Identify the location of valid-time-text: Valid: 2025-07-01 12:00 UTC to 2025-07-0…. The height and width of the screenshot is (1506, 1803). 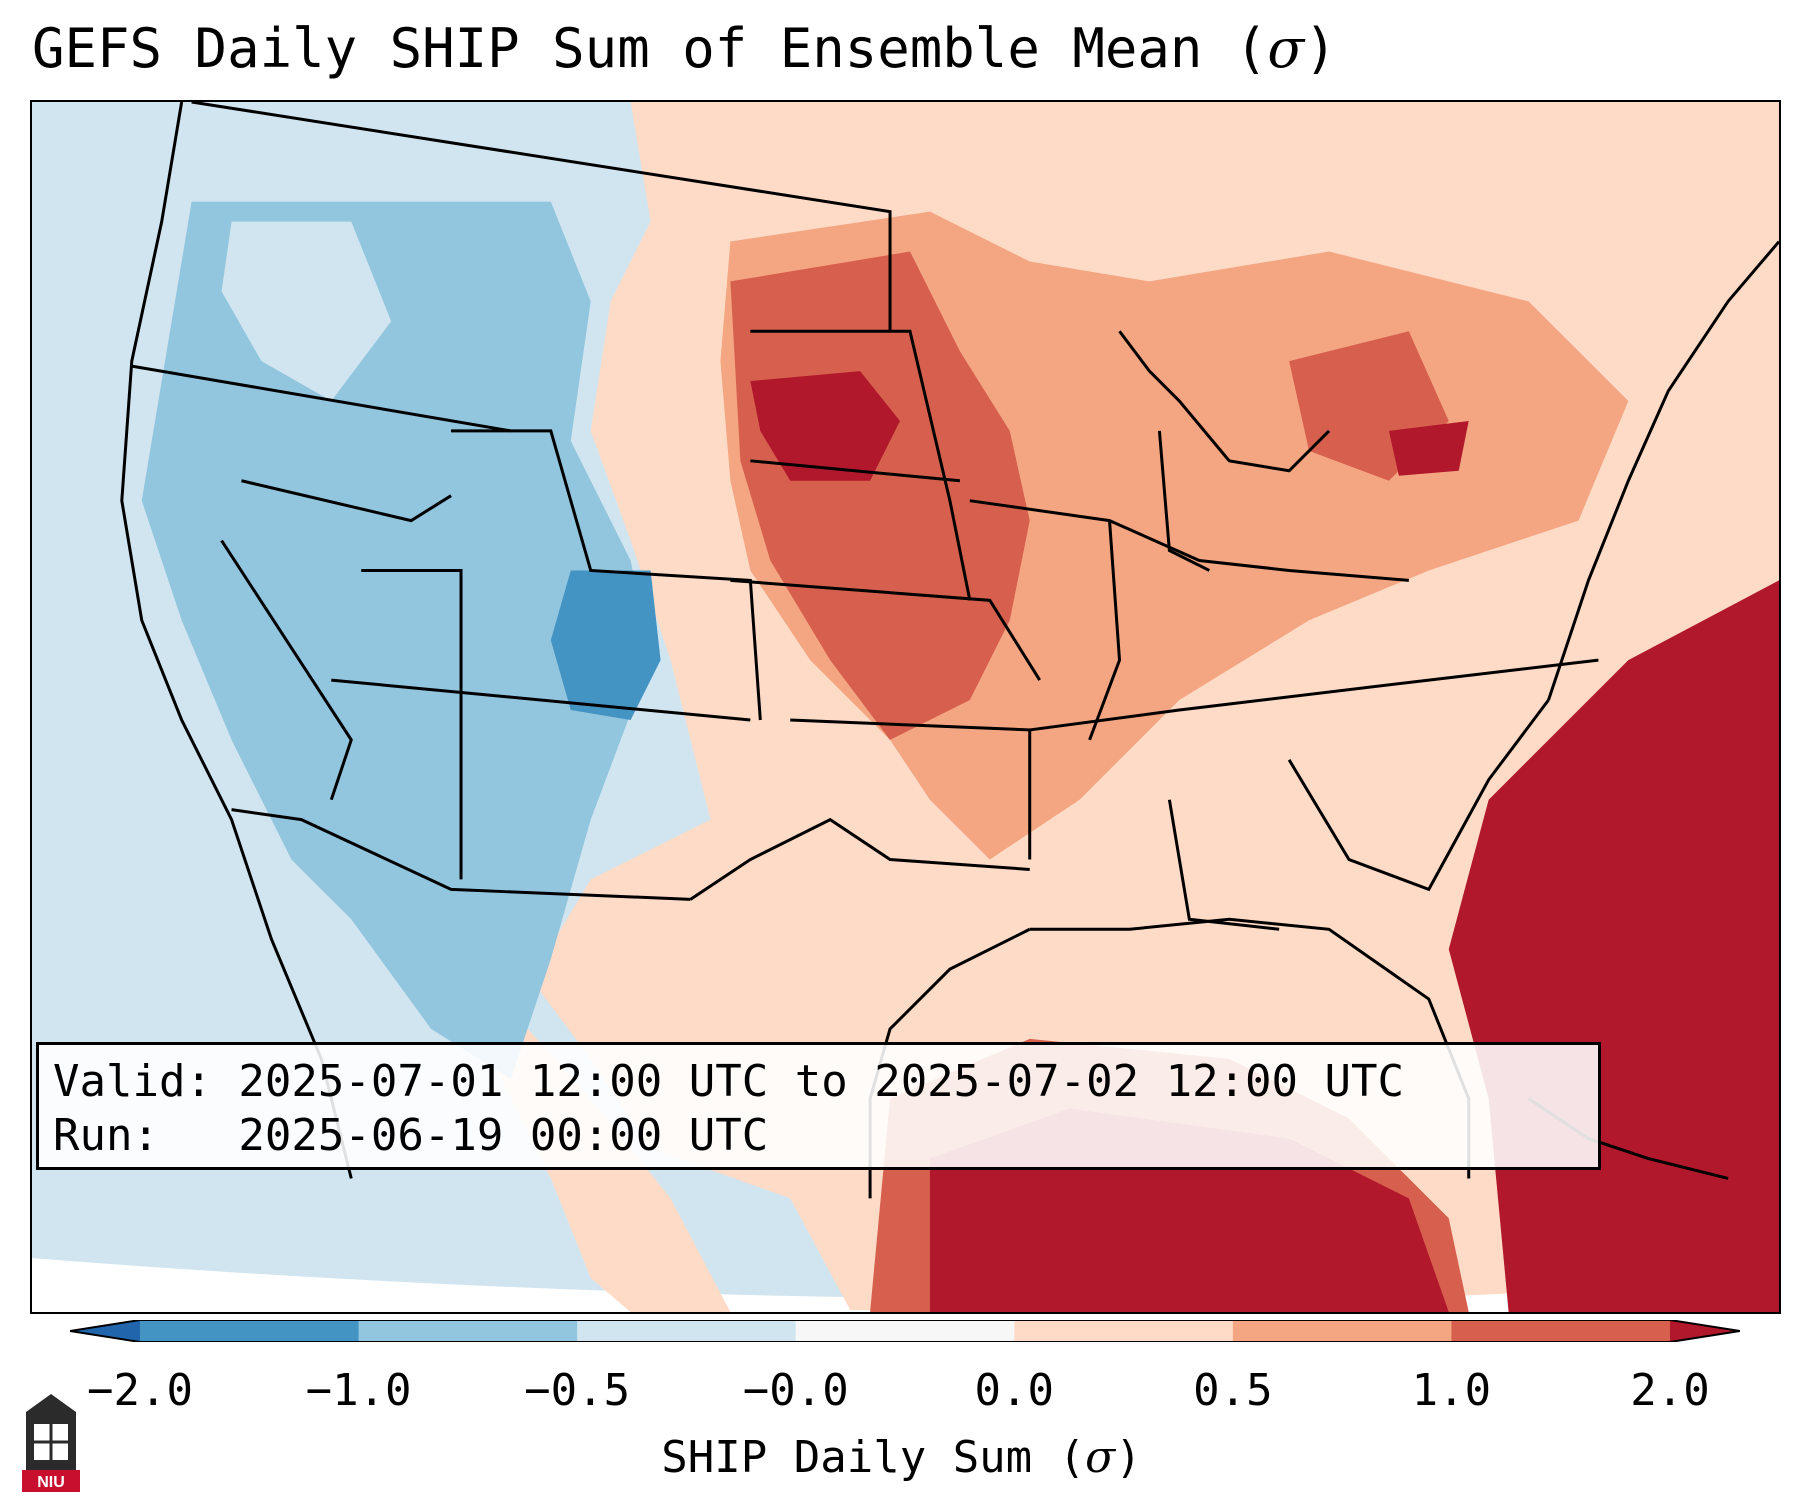
(729, 1081).